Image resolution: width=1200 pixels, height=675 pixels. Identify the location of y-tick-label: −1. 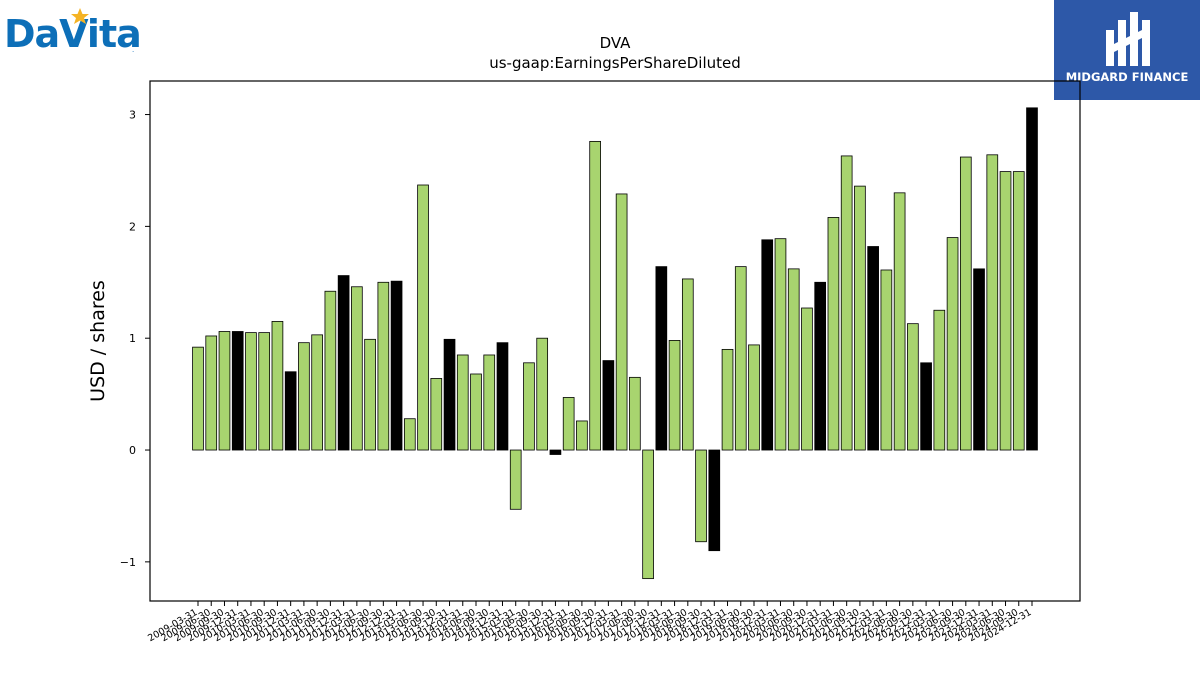
(128, 562).